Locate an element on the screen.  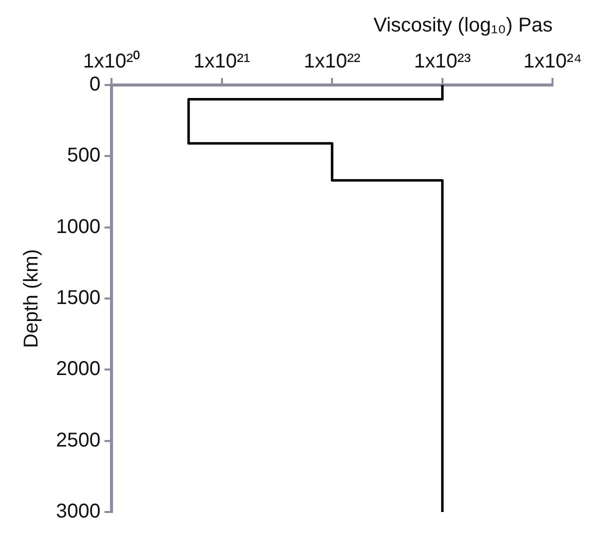
x-axis-title: Viscosity (log₁₀) Pas is located at coordinates (463, 25).